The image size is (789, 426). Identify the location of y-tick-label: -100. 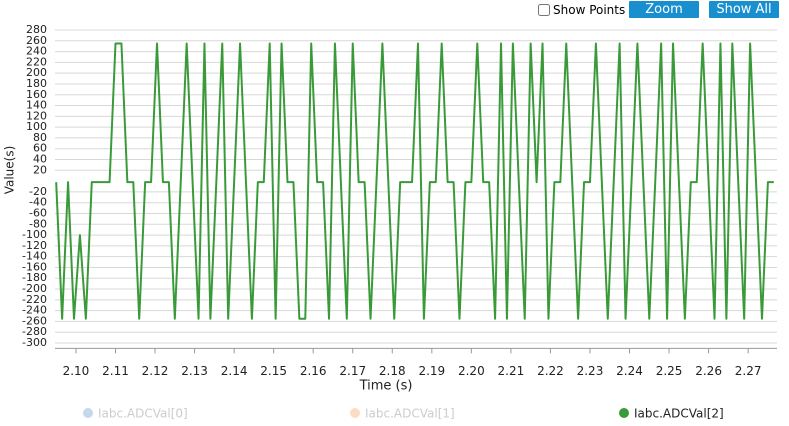
(34, 234).